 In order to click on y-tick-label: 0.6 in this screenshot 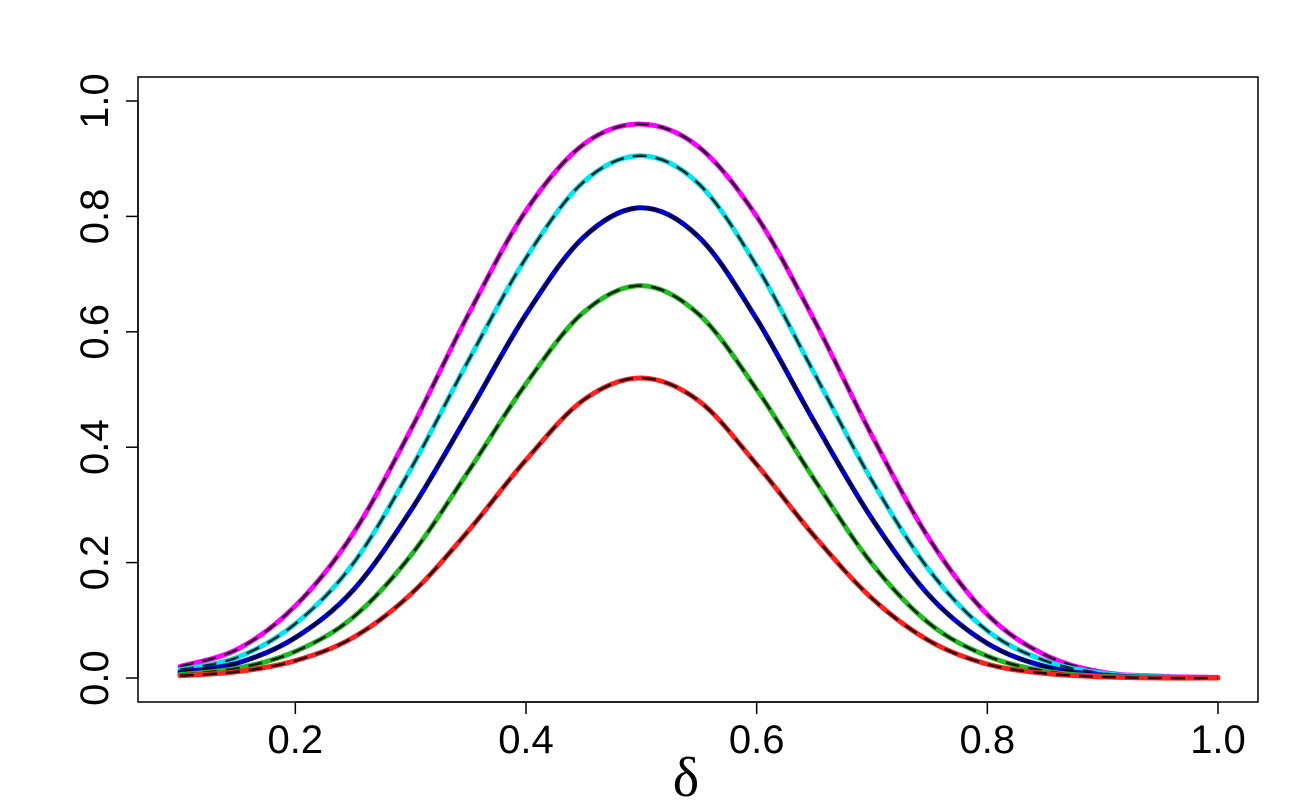, I will do `click(95, 332)`.